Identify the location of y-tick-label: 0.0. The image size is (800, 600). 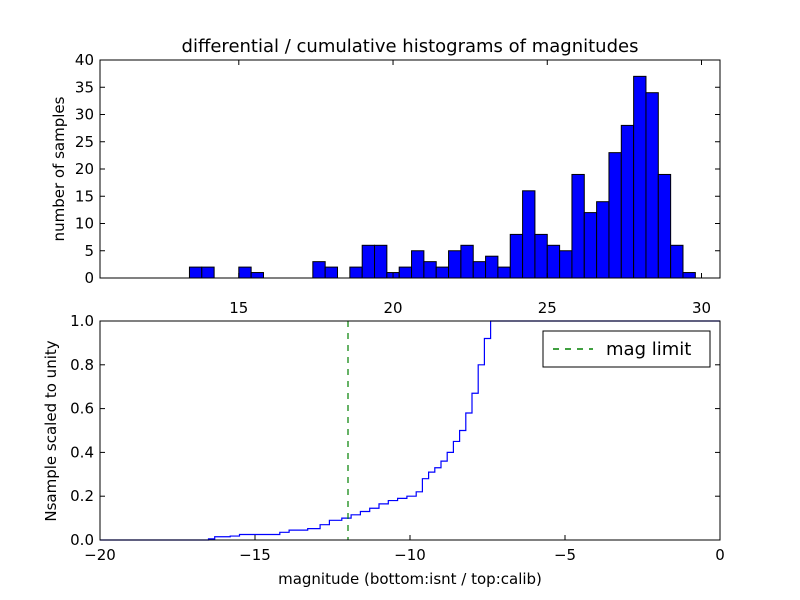
(82, 540).